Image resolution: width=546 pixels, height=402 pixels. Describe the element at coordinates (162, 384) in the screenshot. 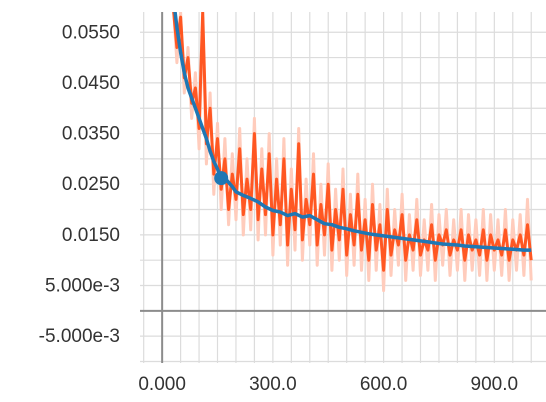

I see `x-tick-label: 0.000` at that location.